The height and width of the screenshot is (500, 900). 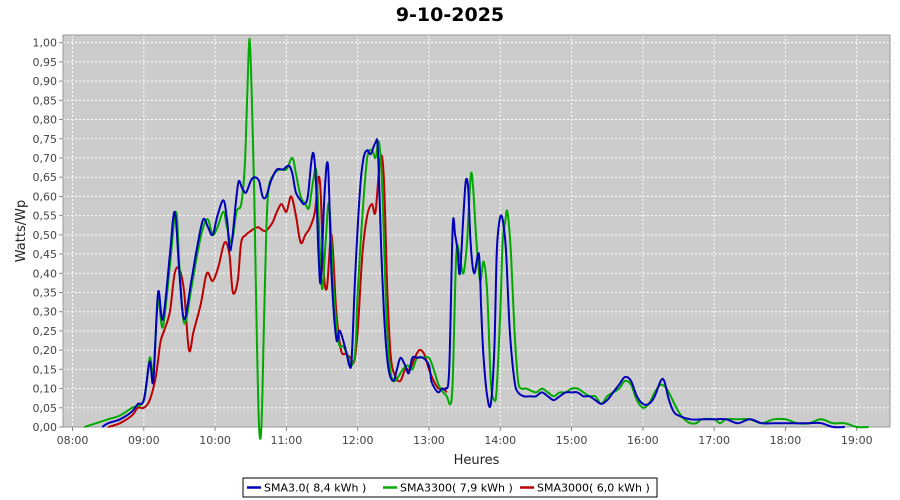 I want to click on x-tick-label: 15:00, so click(x=572, y=440).